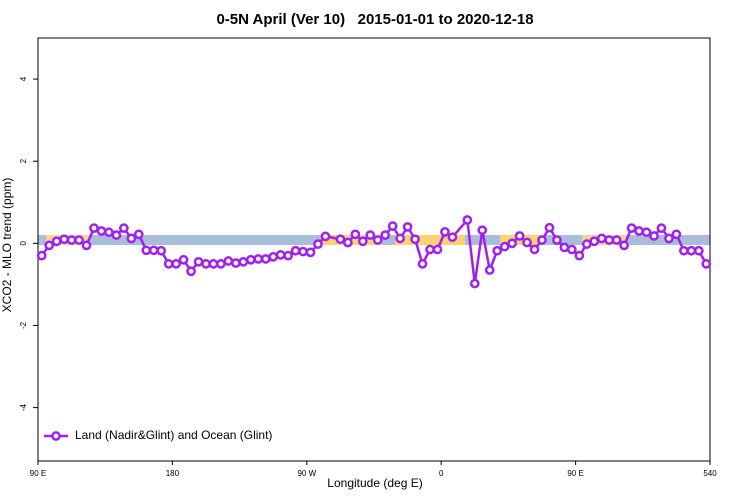 Image resolution: width=750 pixels, height=500 pixels. What do you see at coordinates (374, 483) in the screenshot?
I see `x-axis-label: Longitude (deg E)` at bounding box center [374, 483].